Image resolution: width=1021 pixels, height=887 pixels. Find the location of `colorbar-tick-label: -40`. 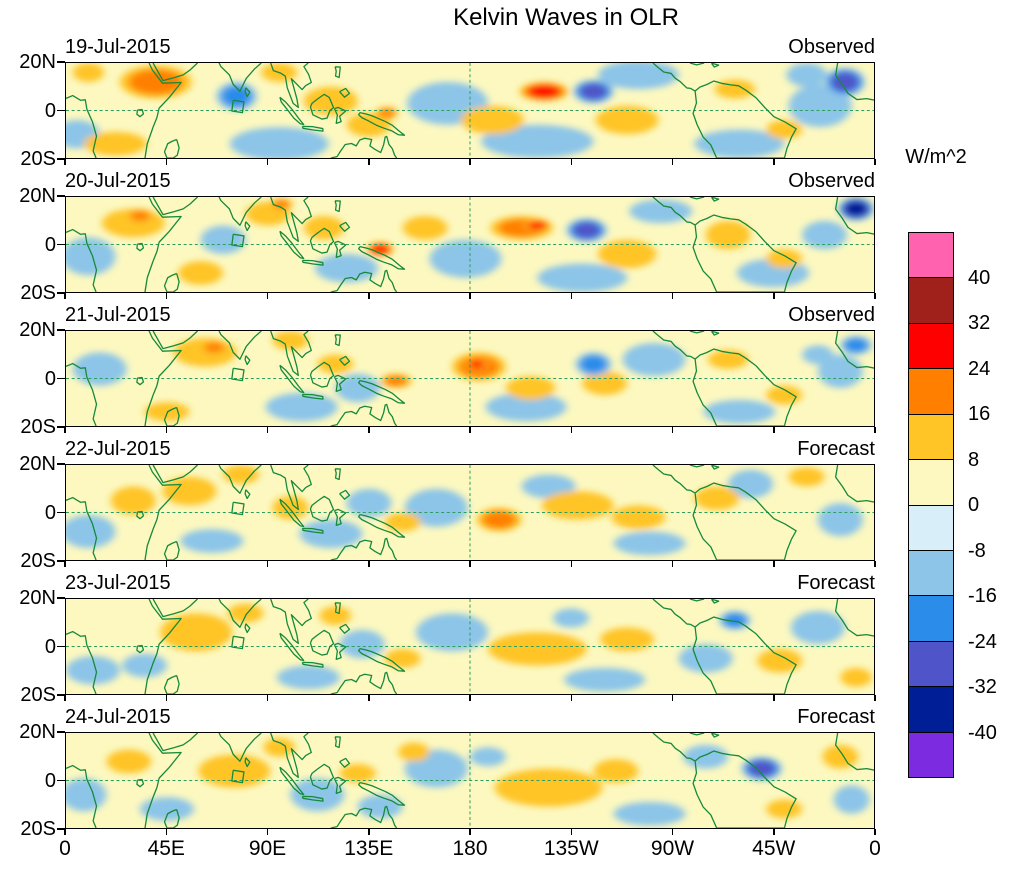

colorbar-tick-label: -40 is located at coordinates (982, 732).